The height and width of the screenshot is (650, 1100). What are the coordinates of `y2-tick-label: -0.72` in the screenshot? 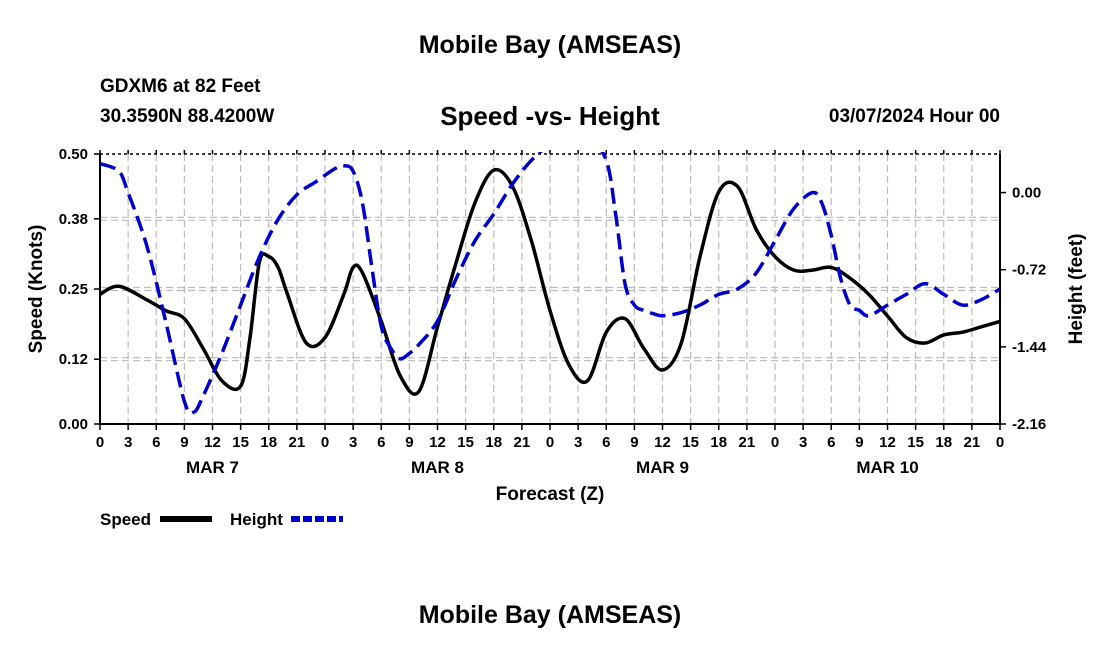 It's located at (1029, 270).